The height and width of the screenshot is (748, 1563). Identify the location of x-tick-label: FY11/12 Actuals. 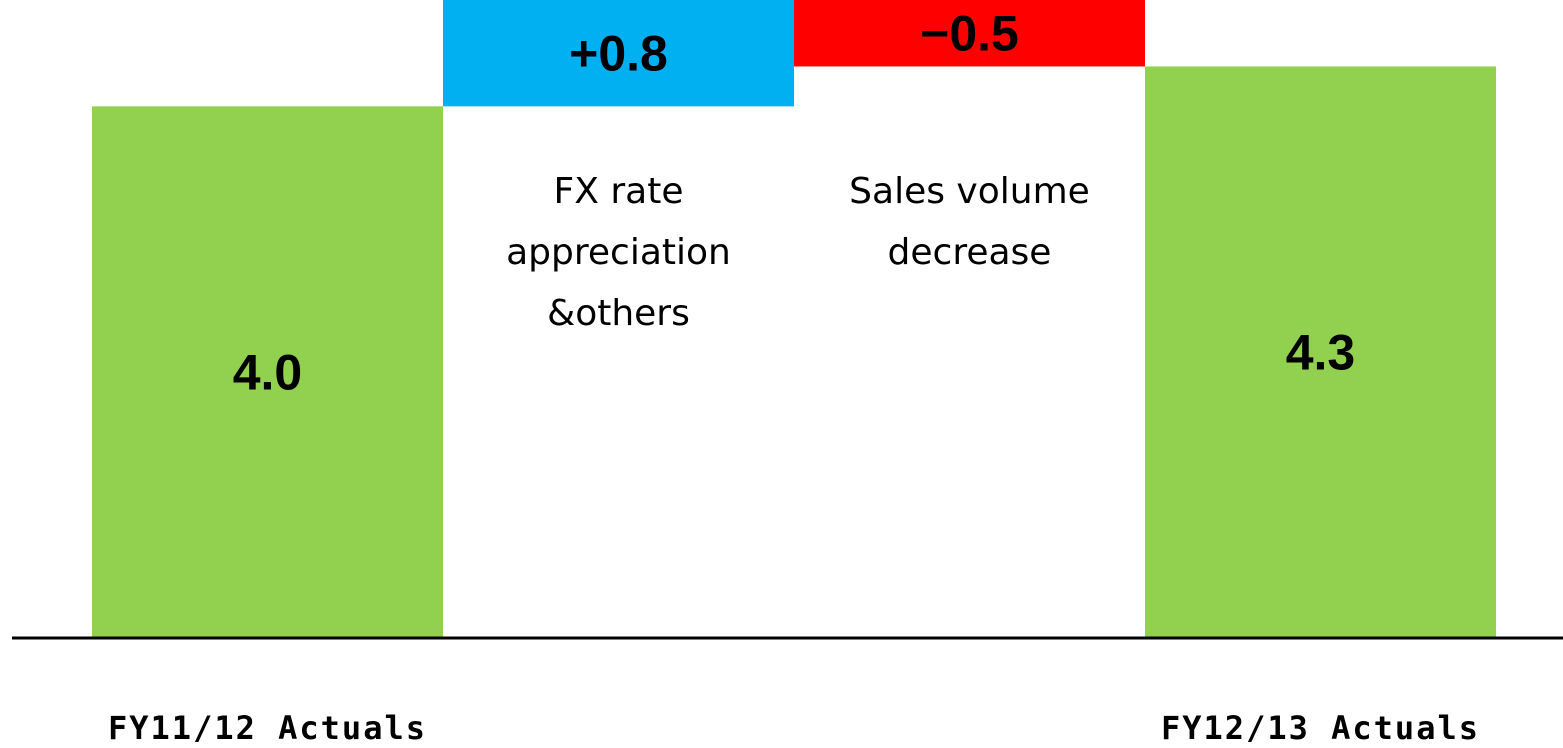
(267, 728).